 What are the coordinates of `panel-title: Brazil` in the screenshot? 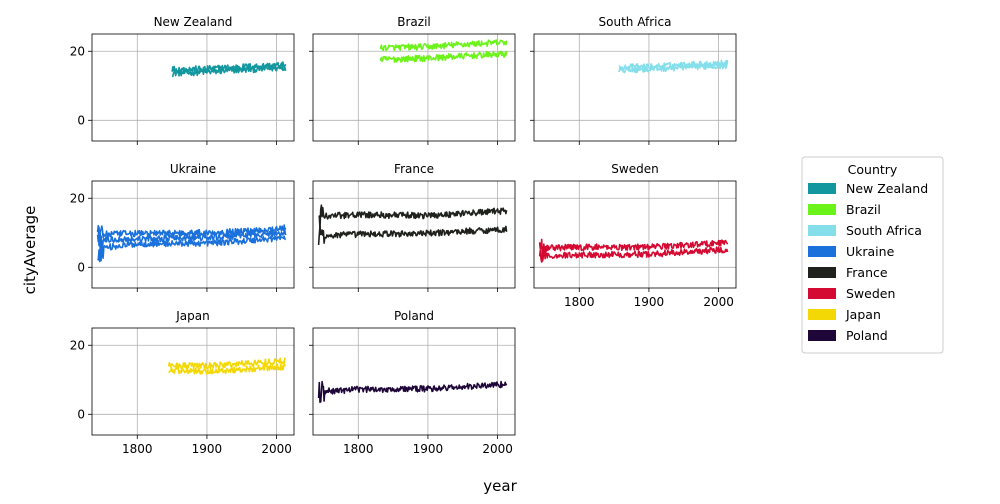 It's located at (414, 22).